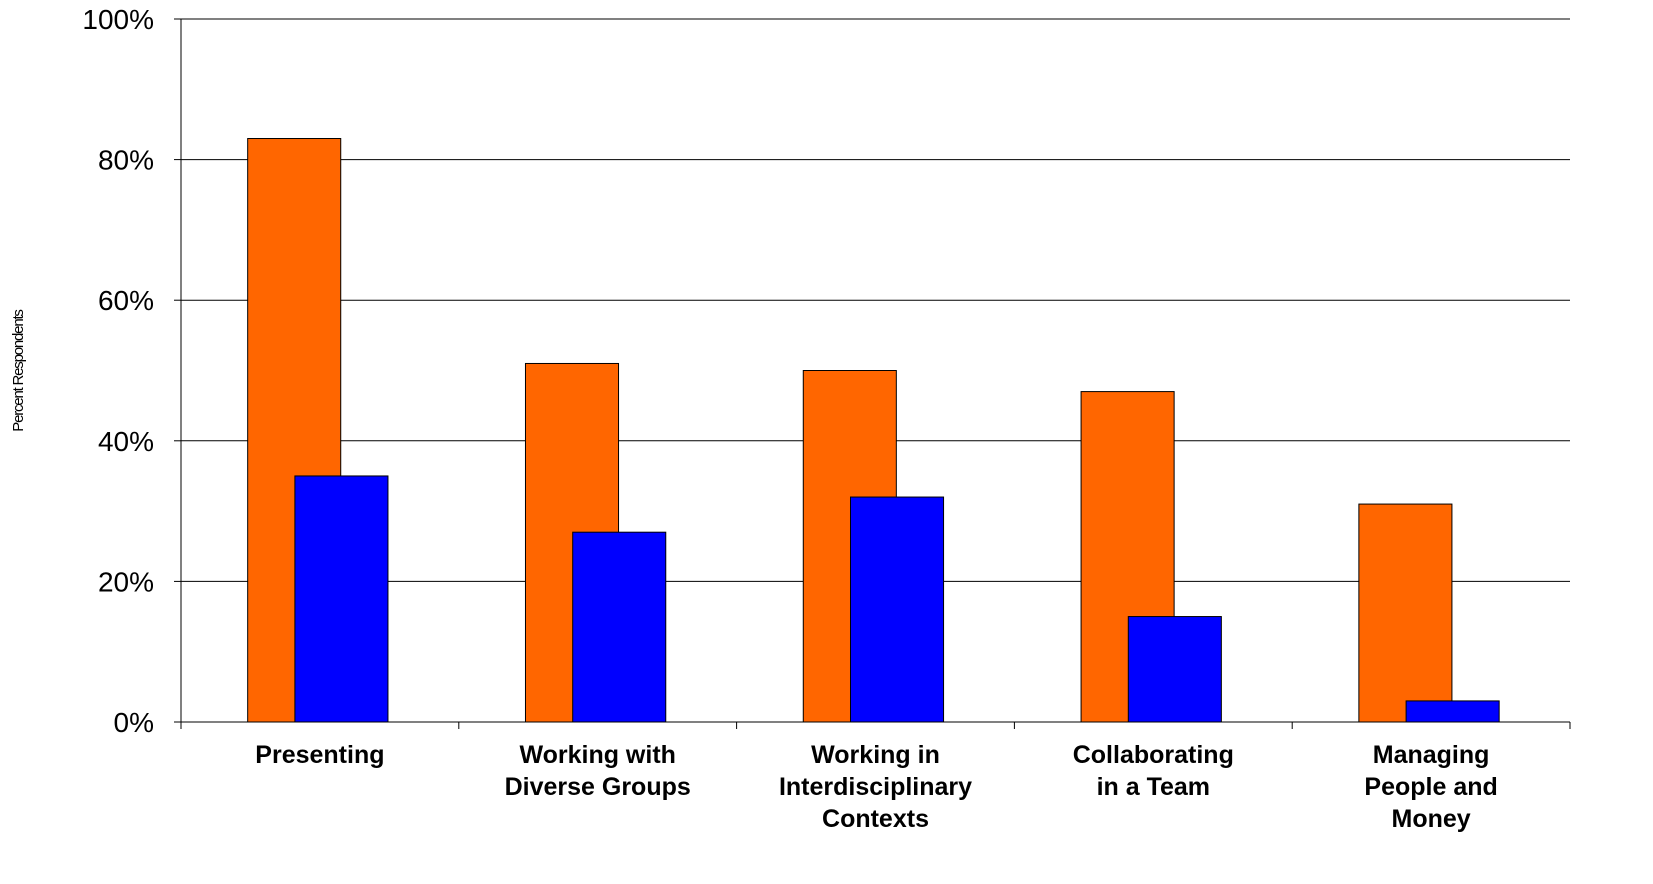  Describe the element at coordinates (1153, 771) in the screenshot. I see `x-tick-label: Collaborating in a Team` at that location.